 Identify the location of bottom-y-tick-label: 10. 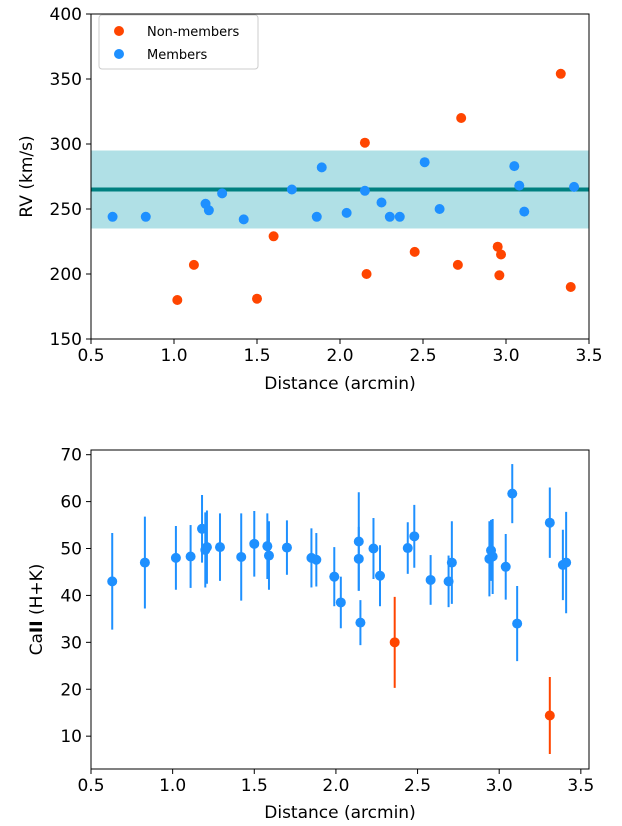
(71, 737).